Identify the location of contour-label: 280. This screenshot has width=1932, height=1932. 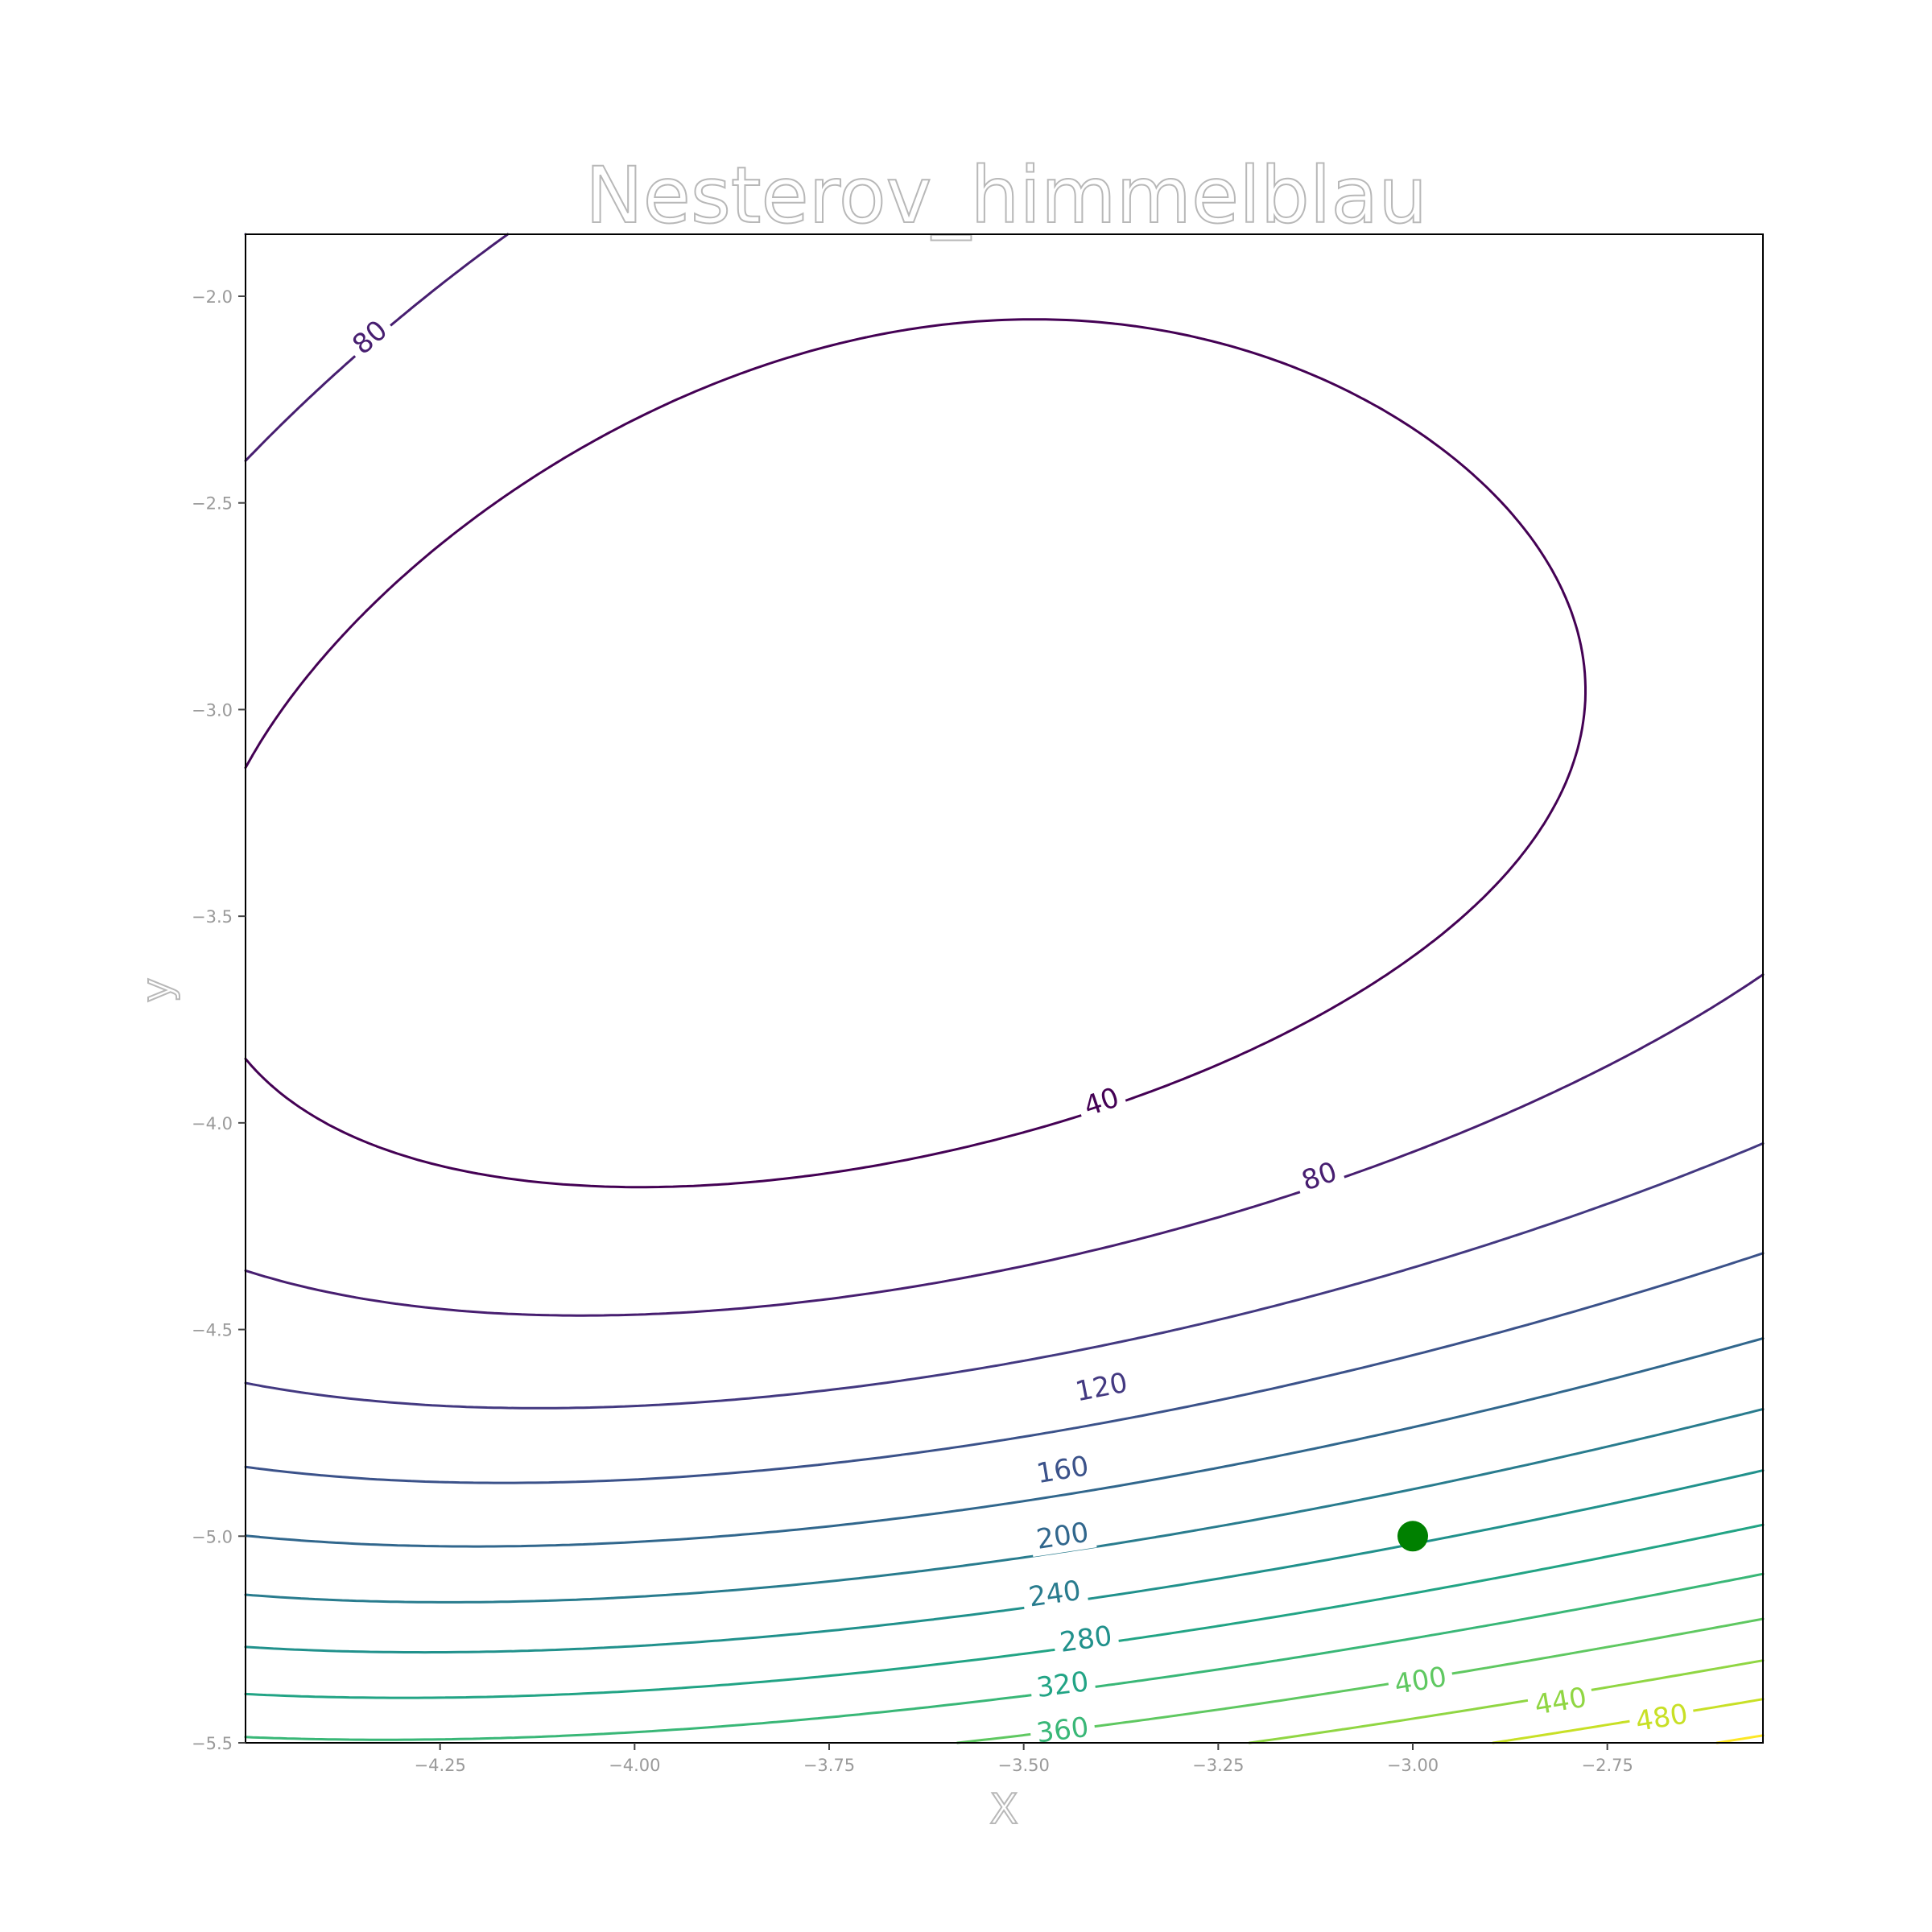
(1086, 1639).